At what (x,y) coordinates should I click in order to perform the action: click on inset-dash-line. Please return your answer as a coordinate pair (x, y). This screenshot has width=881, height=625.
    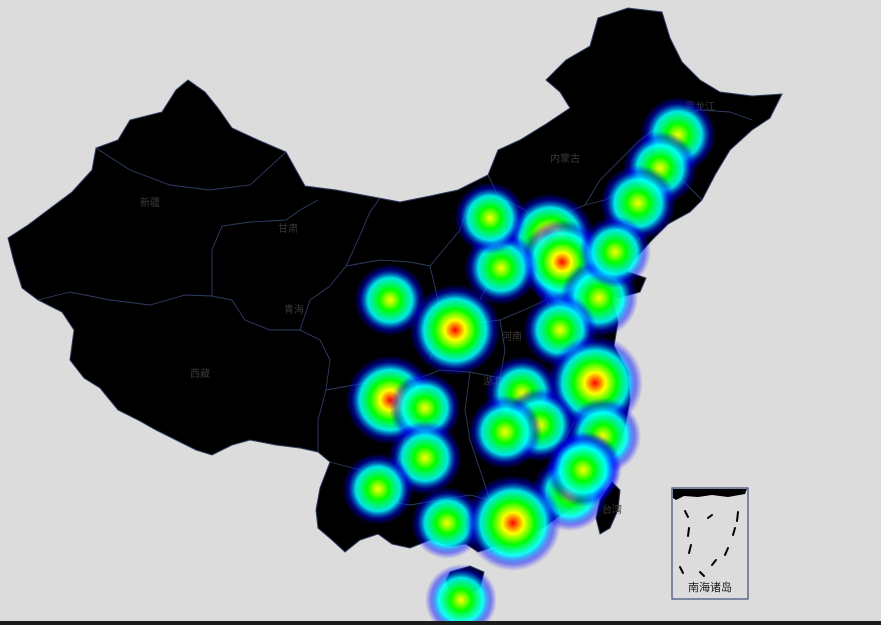
    Looking at the image, I should click on (709, 543).